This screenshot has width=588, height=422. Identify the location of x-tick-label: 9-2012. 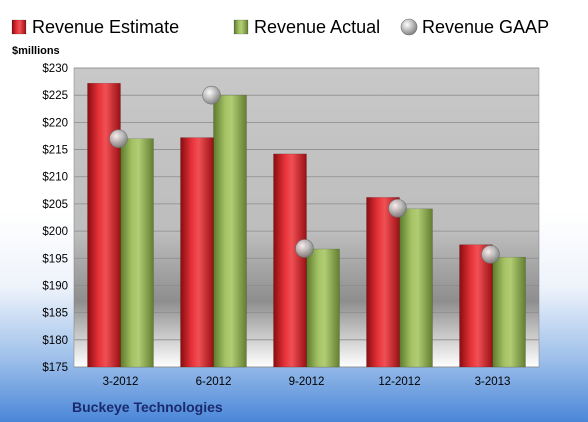
(307, 382).